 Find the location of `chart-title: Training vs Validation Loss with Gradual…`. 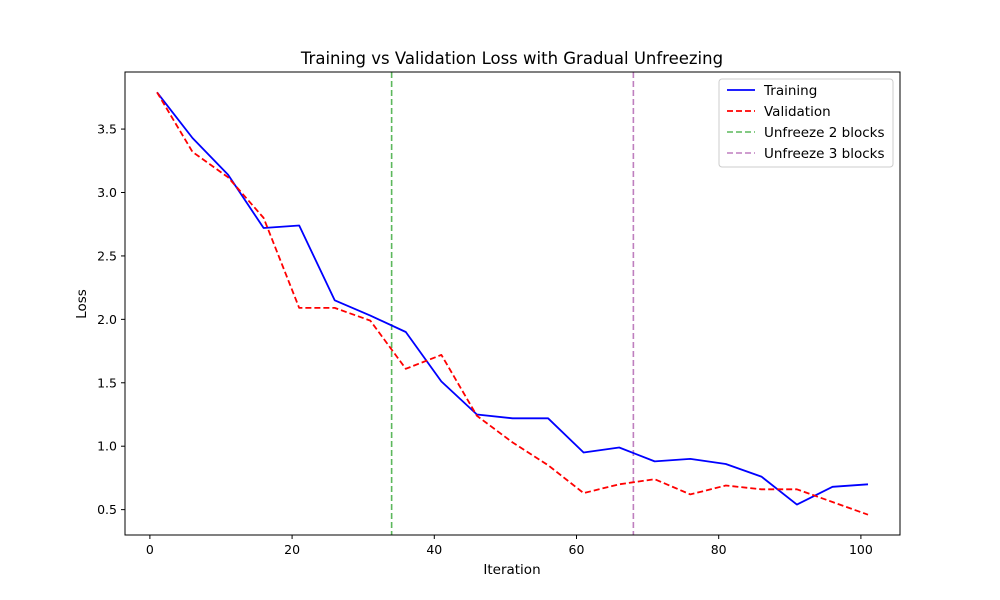

chart-title: Training vs Validation Loss with Gradual… is located at coordinates (511, 58).